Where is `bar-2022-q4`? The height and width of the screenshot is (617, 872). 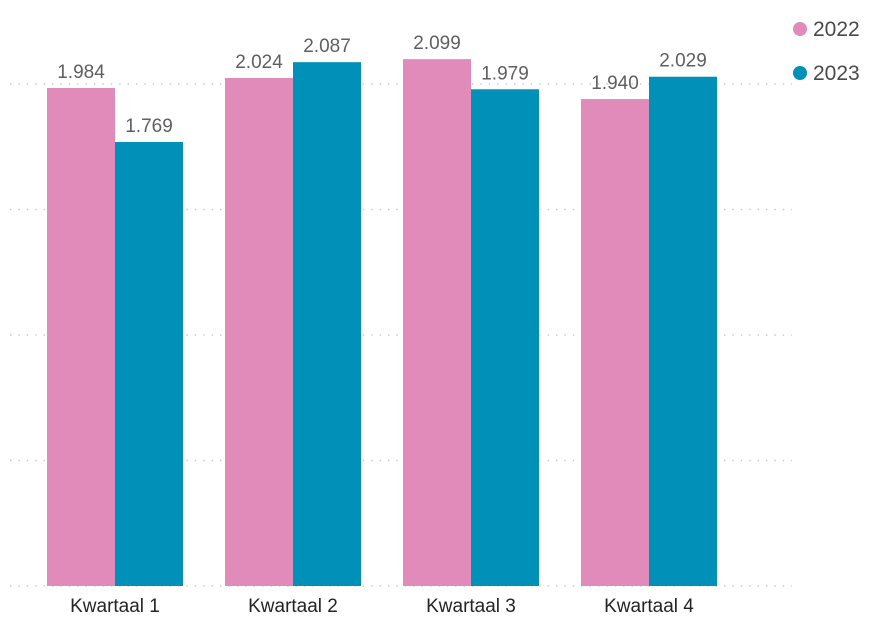
bar-2022-q4 is located at coordinates (615, 342).